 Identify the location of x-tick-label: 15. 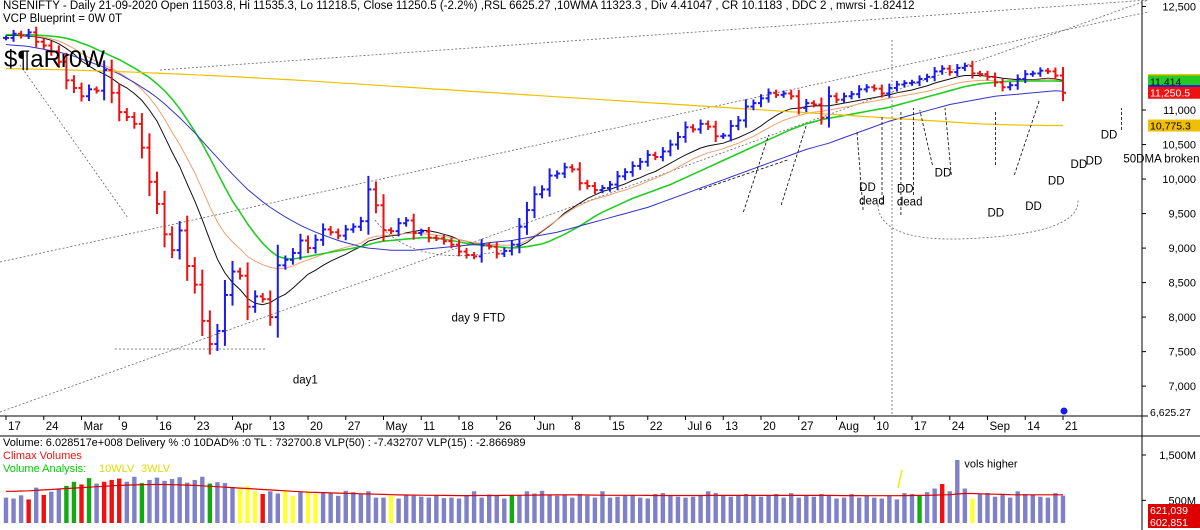
(618, 427).